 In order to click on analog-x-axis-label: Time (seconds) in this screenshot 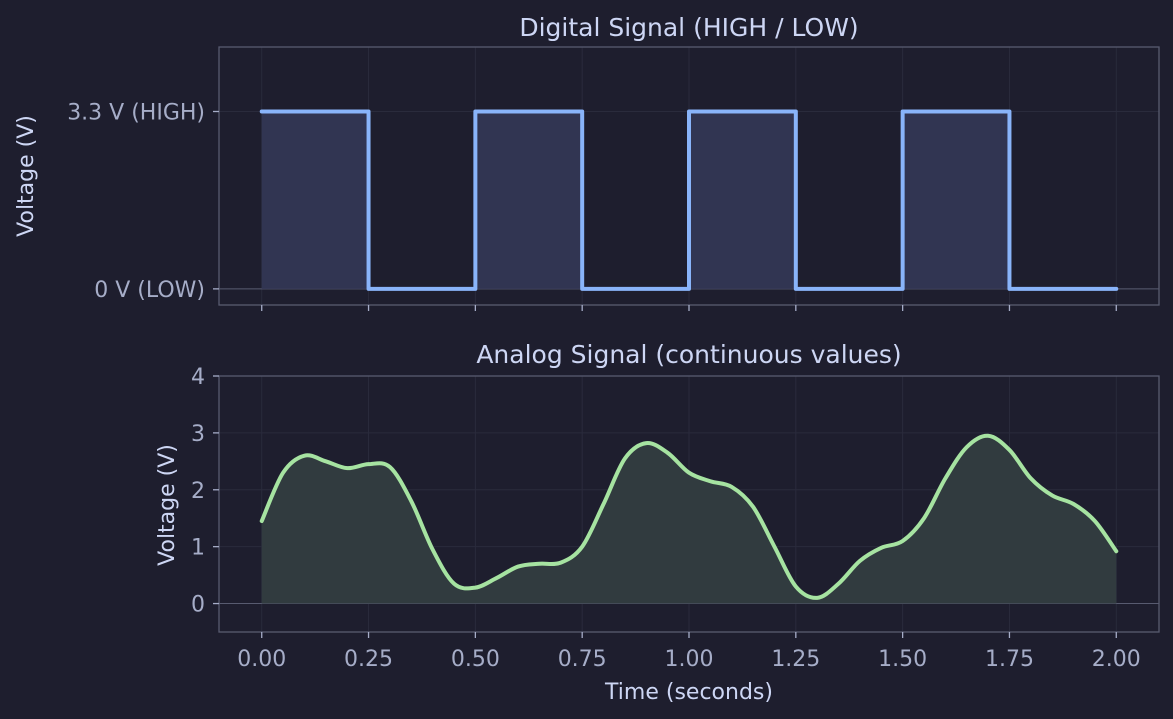, I will do `click(688, 692)`.